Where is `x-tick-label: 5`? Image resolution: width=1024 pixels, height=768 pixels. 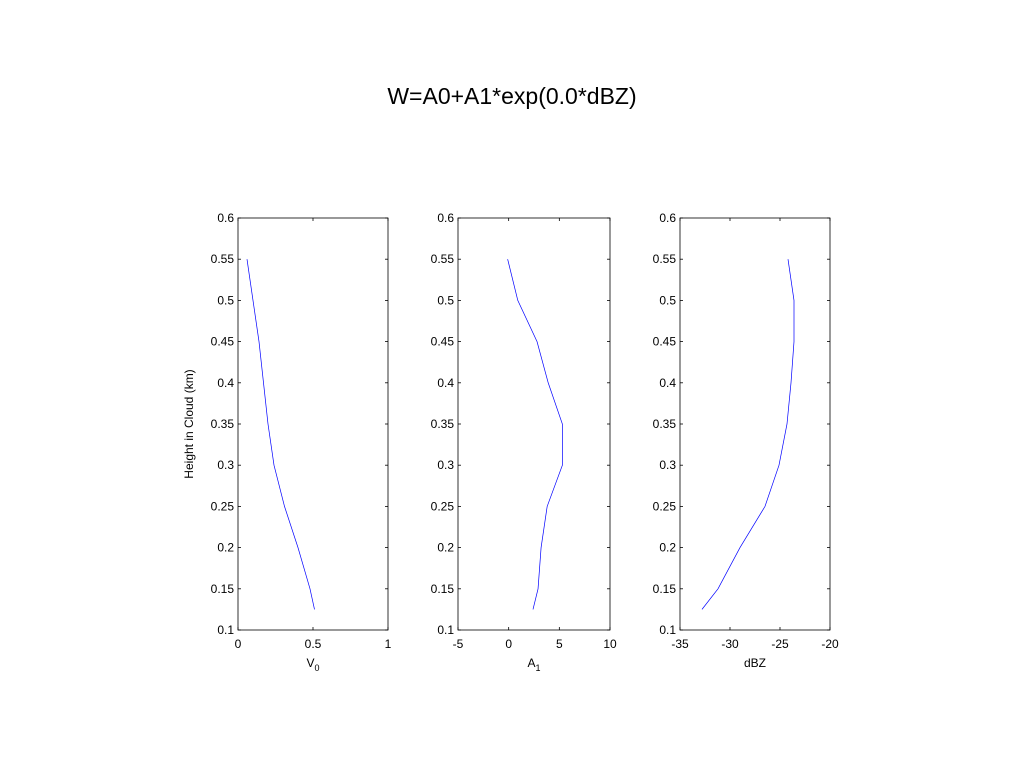
x-tick-label: 5 is located at coordinates (559, 644).